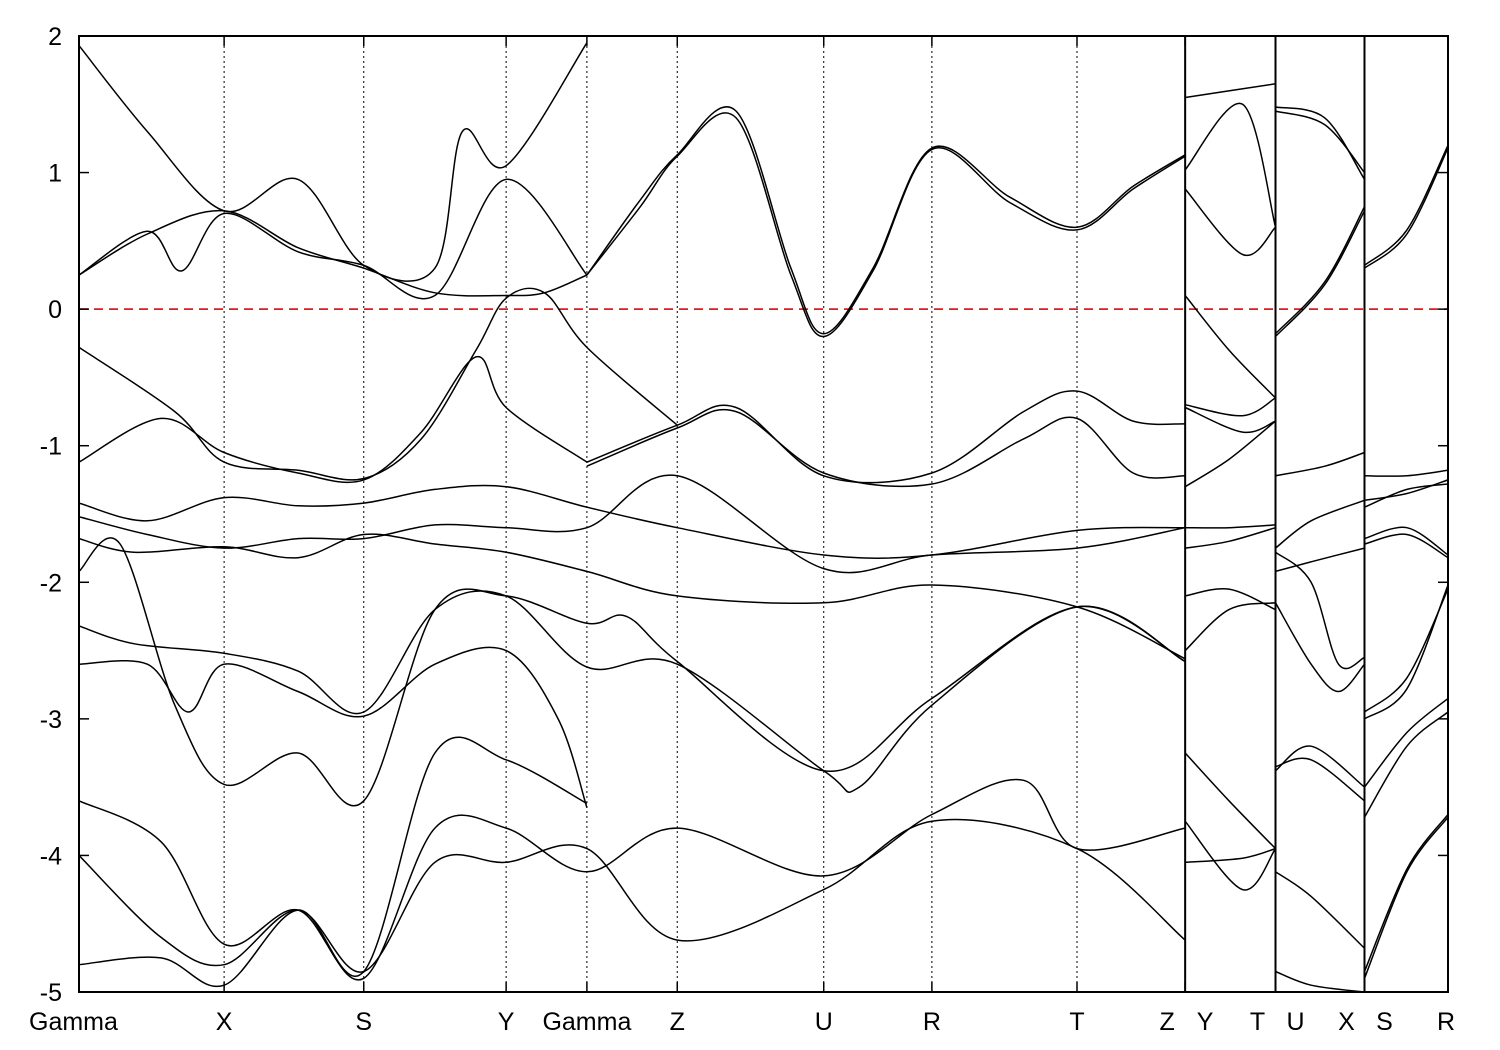 The image size is (1500, 1050). Describe the element at coordinates (55, 37) in the screenshot. I see `y-tick-label: 2` at that location.